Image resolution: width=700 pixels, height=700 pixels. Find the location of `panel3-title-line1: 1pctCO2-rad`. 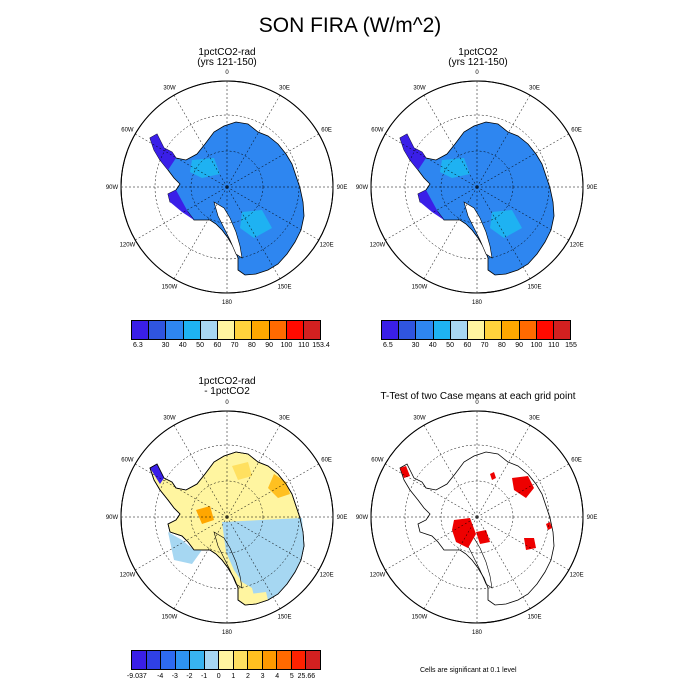

panel3-title-line1: 1pctCO2-rad is located at coordinates (227, 381).